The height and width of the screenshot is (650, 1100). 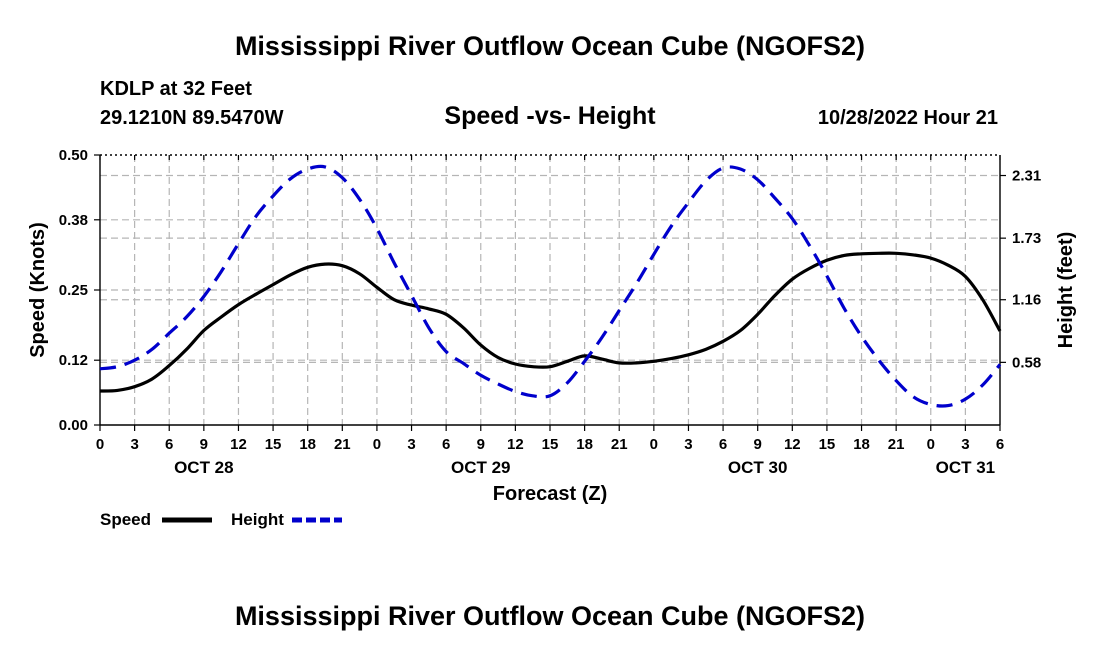 I want to click on x-axis-title: Forecast (Z), so click(x=550, y=494).